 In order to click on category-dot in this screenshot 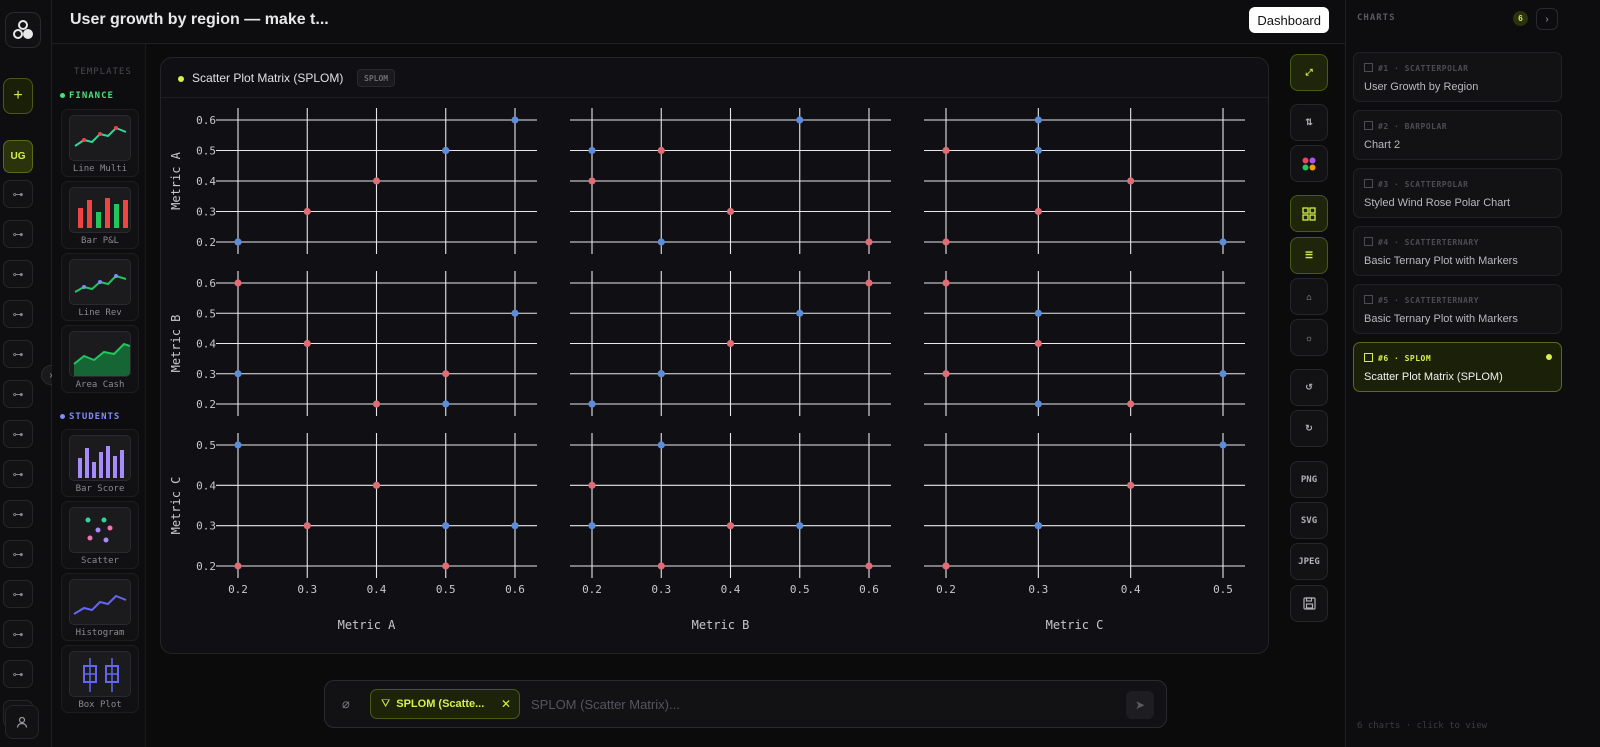, I will do `click(62, 95)`.